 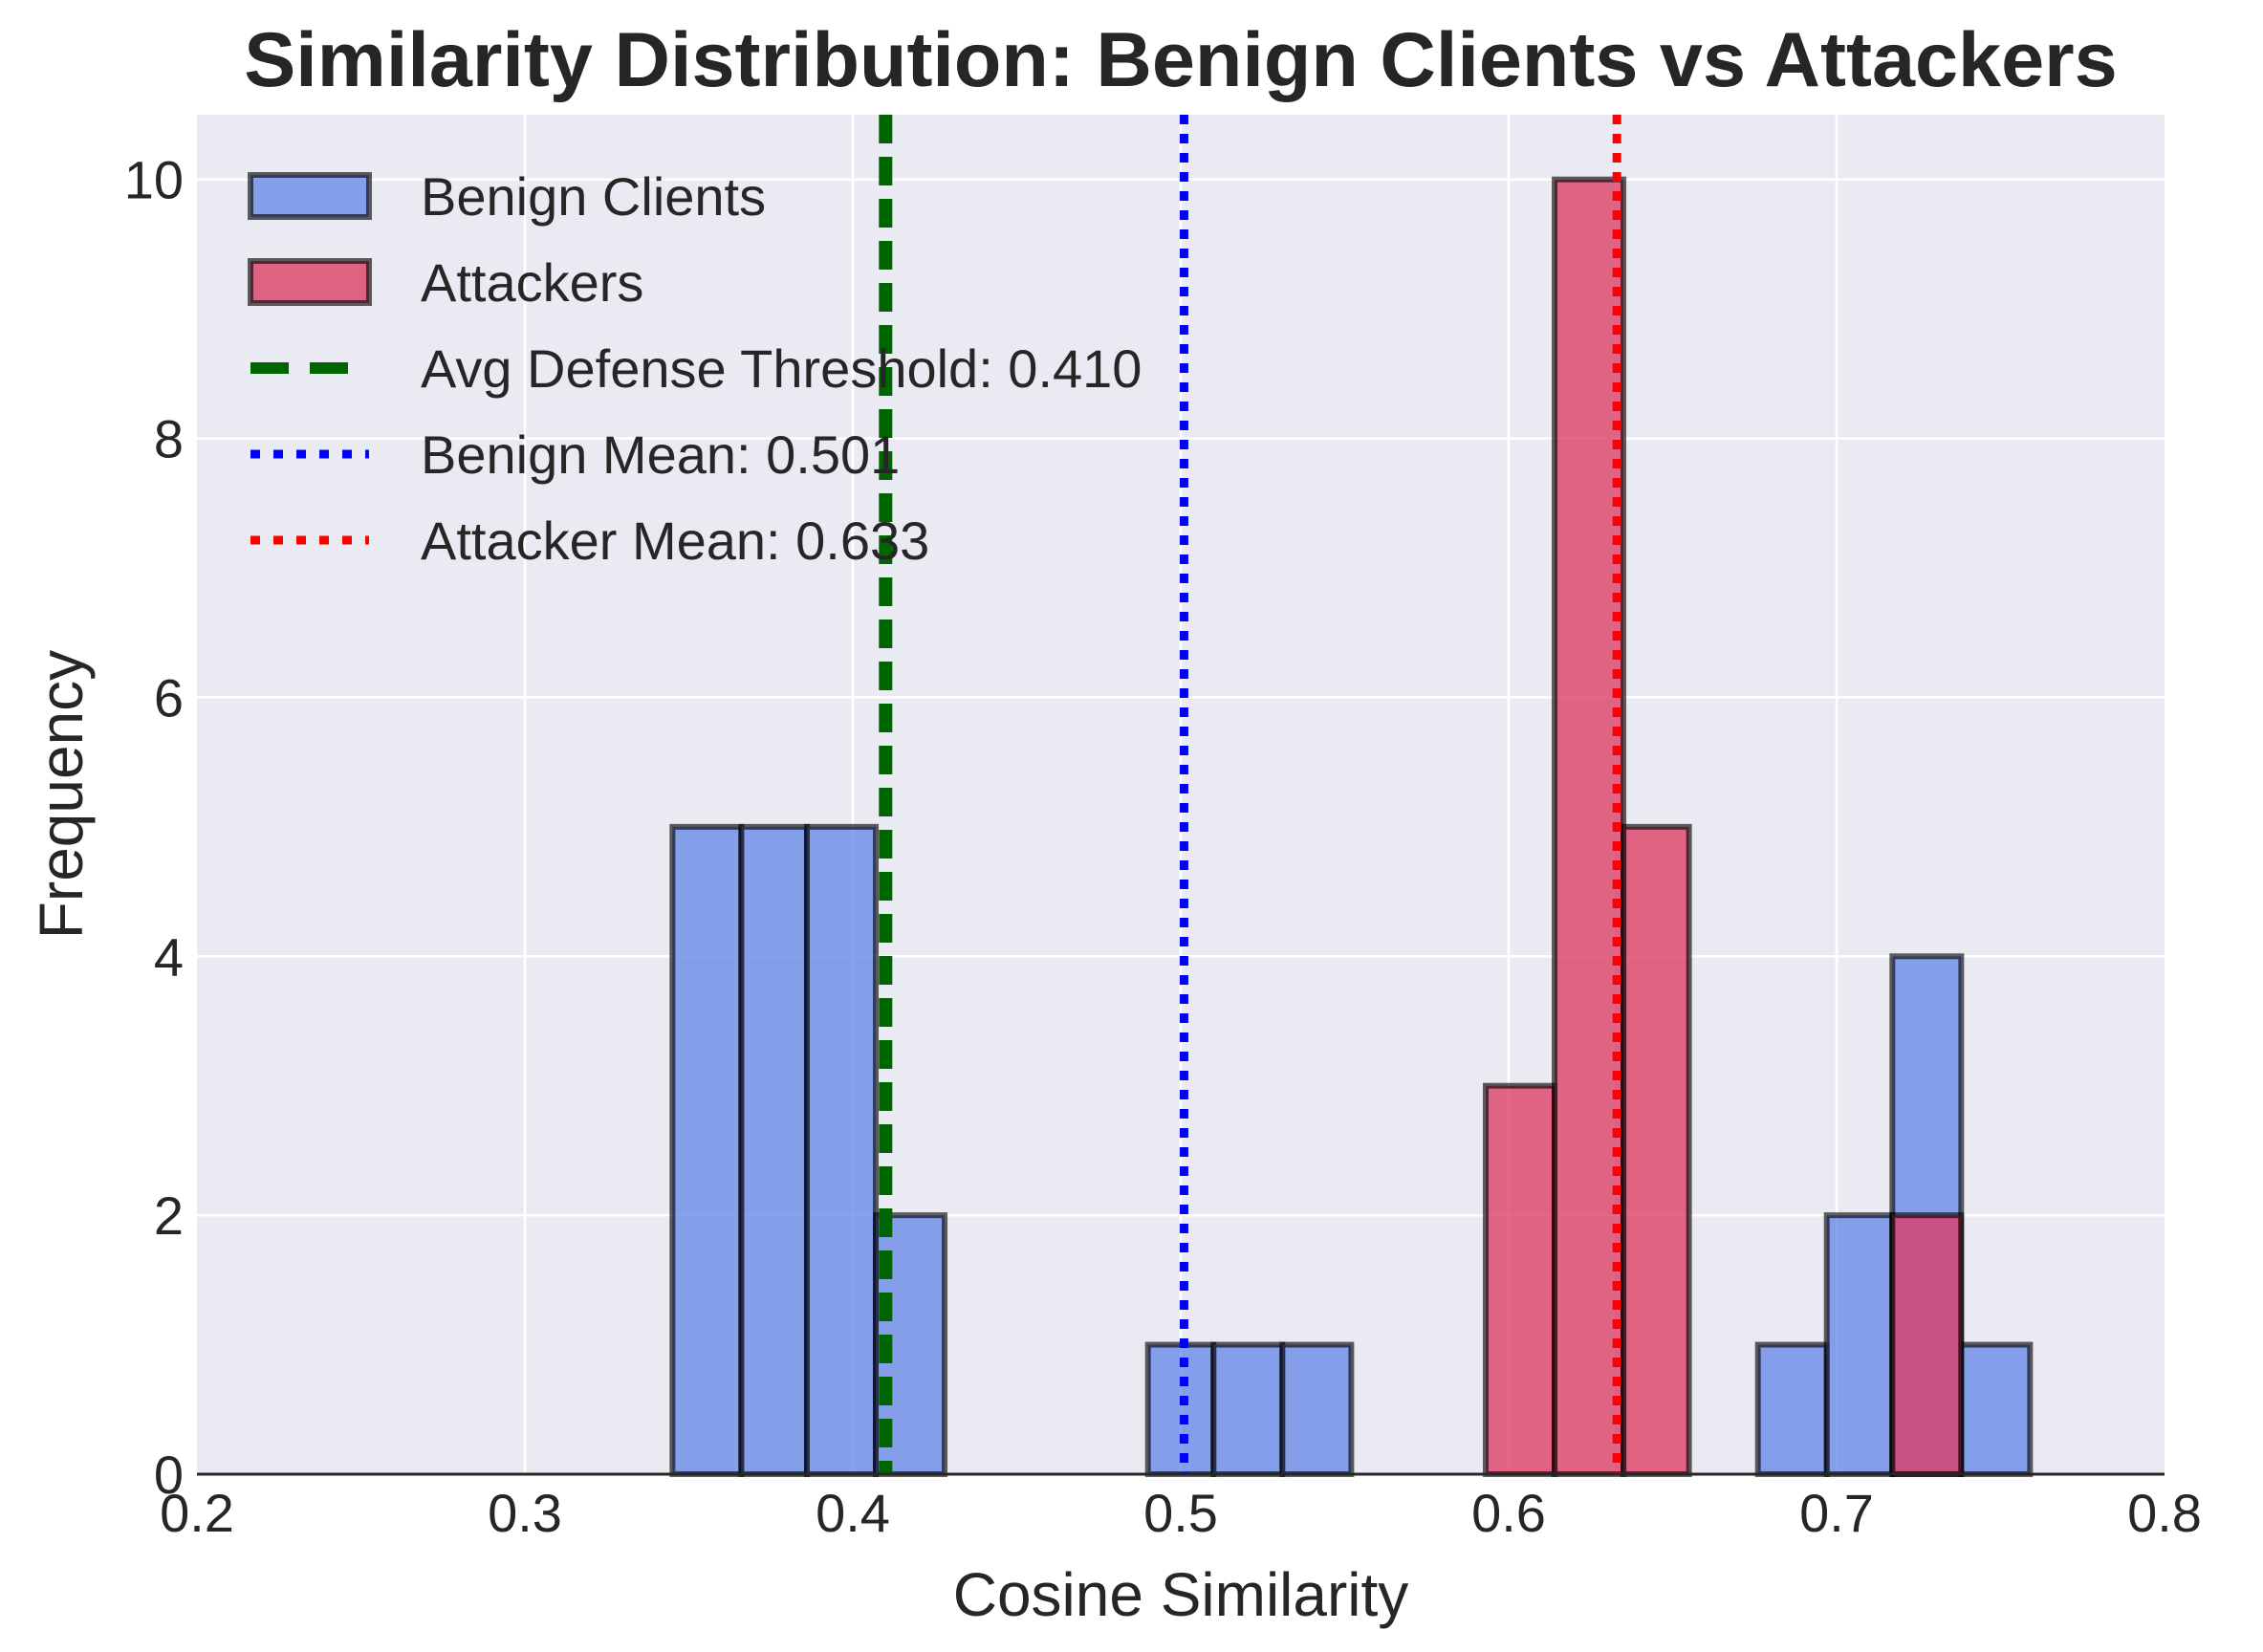 What do you see at coordinates (525, 1513) in the screenshot?
I see `x-tick-label: 0.3` at bounding box center [525, 1513].